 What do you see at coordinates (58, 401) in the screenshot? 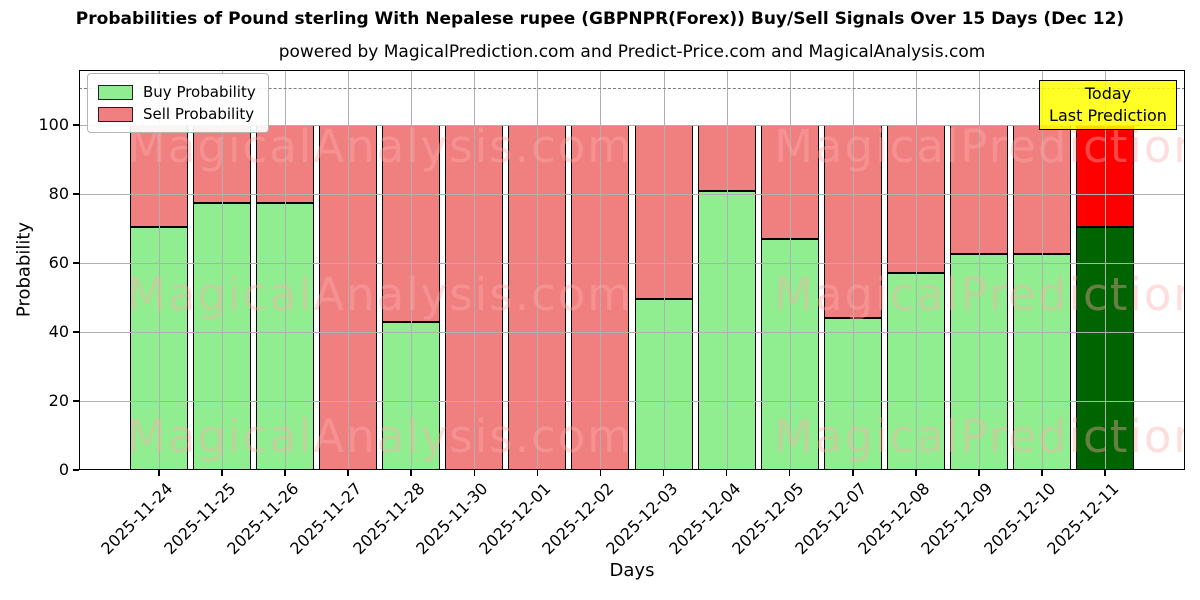
I see `y-tick-label: 20` at bounding box center [58, 401].